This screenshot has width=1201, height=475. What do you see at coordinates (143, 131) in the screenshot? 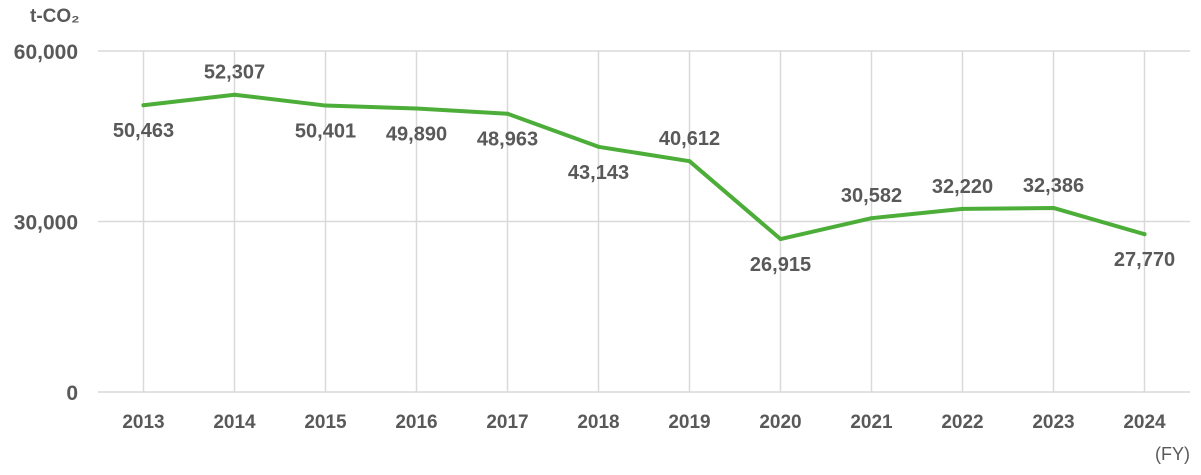
I see `data-label: 50,463` at bounding box center [143, 131].